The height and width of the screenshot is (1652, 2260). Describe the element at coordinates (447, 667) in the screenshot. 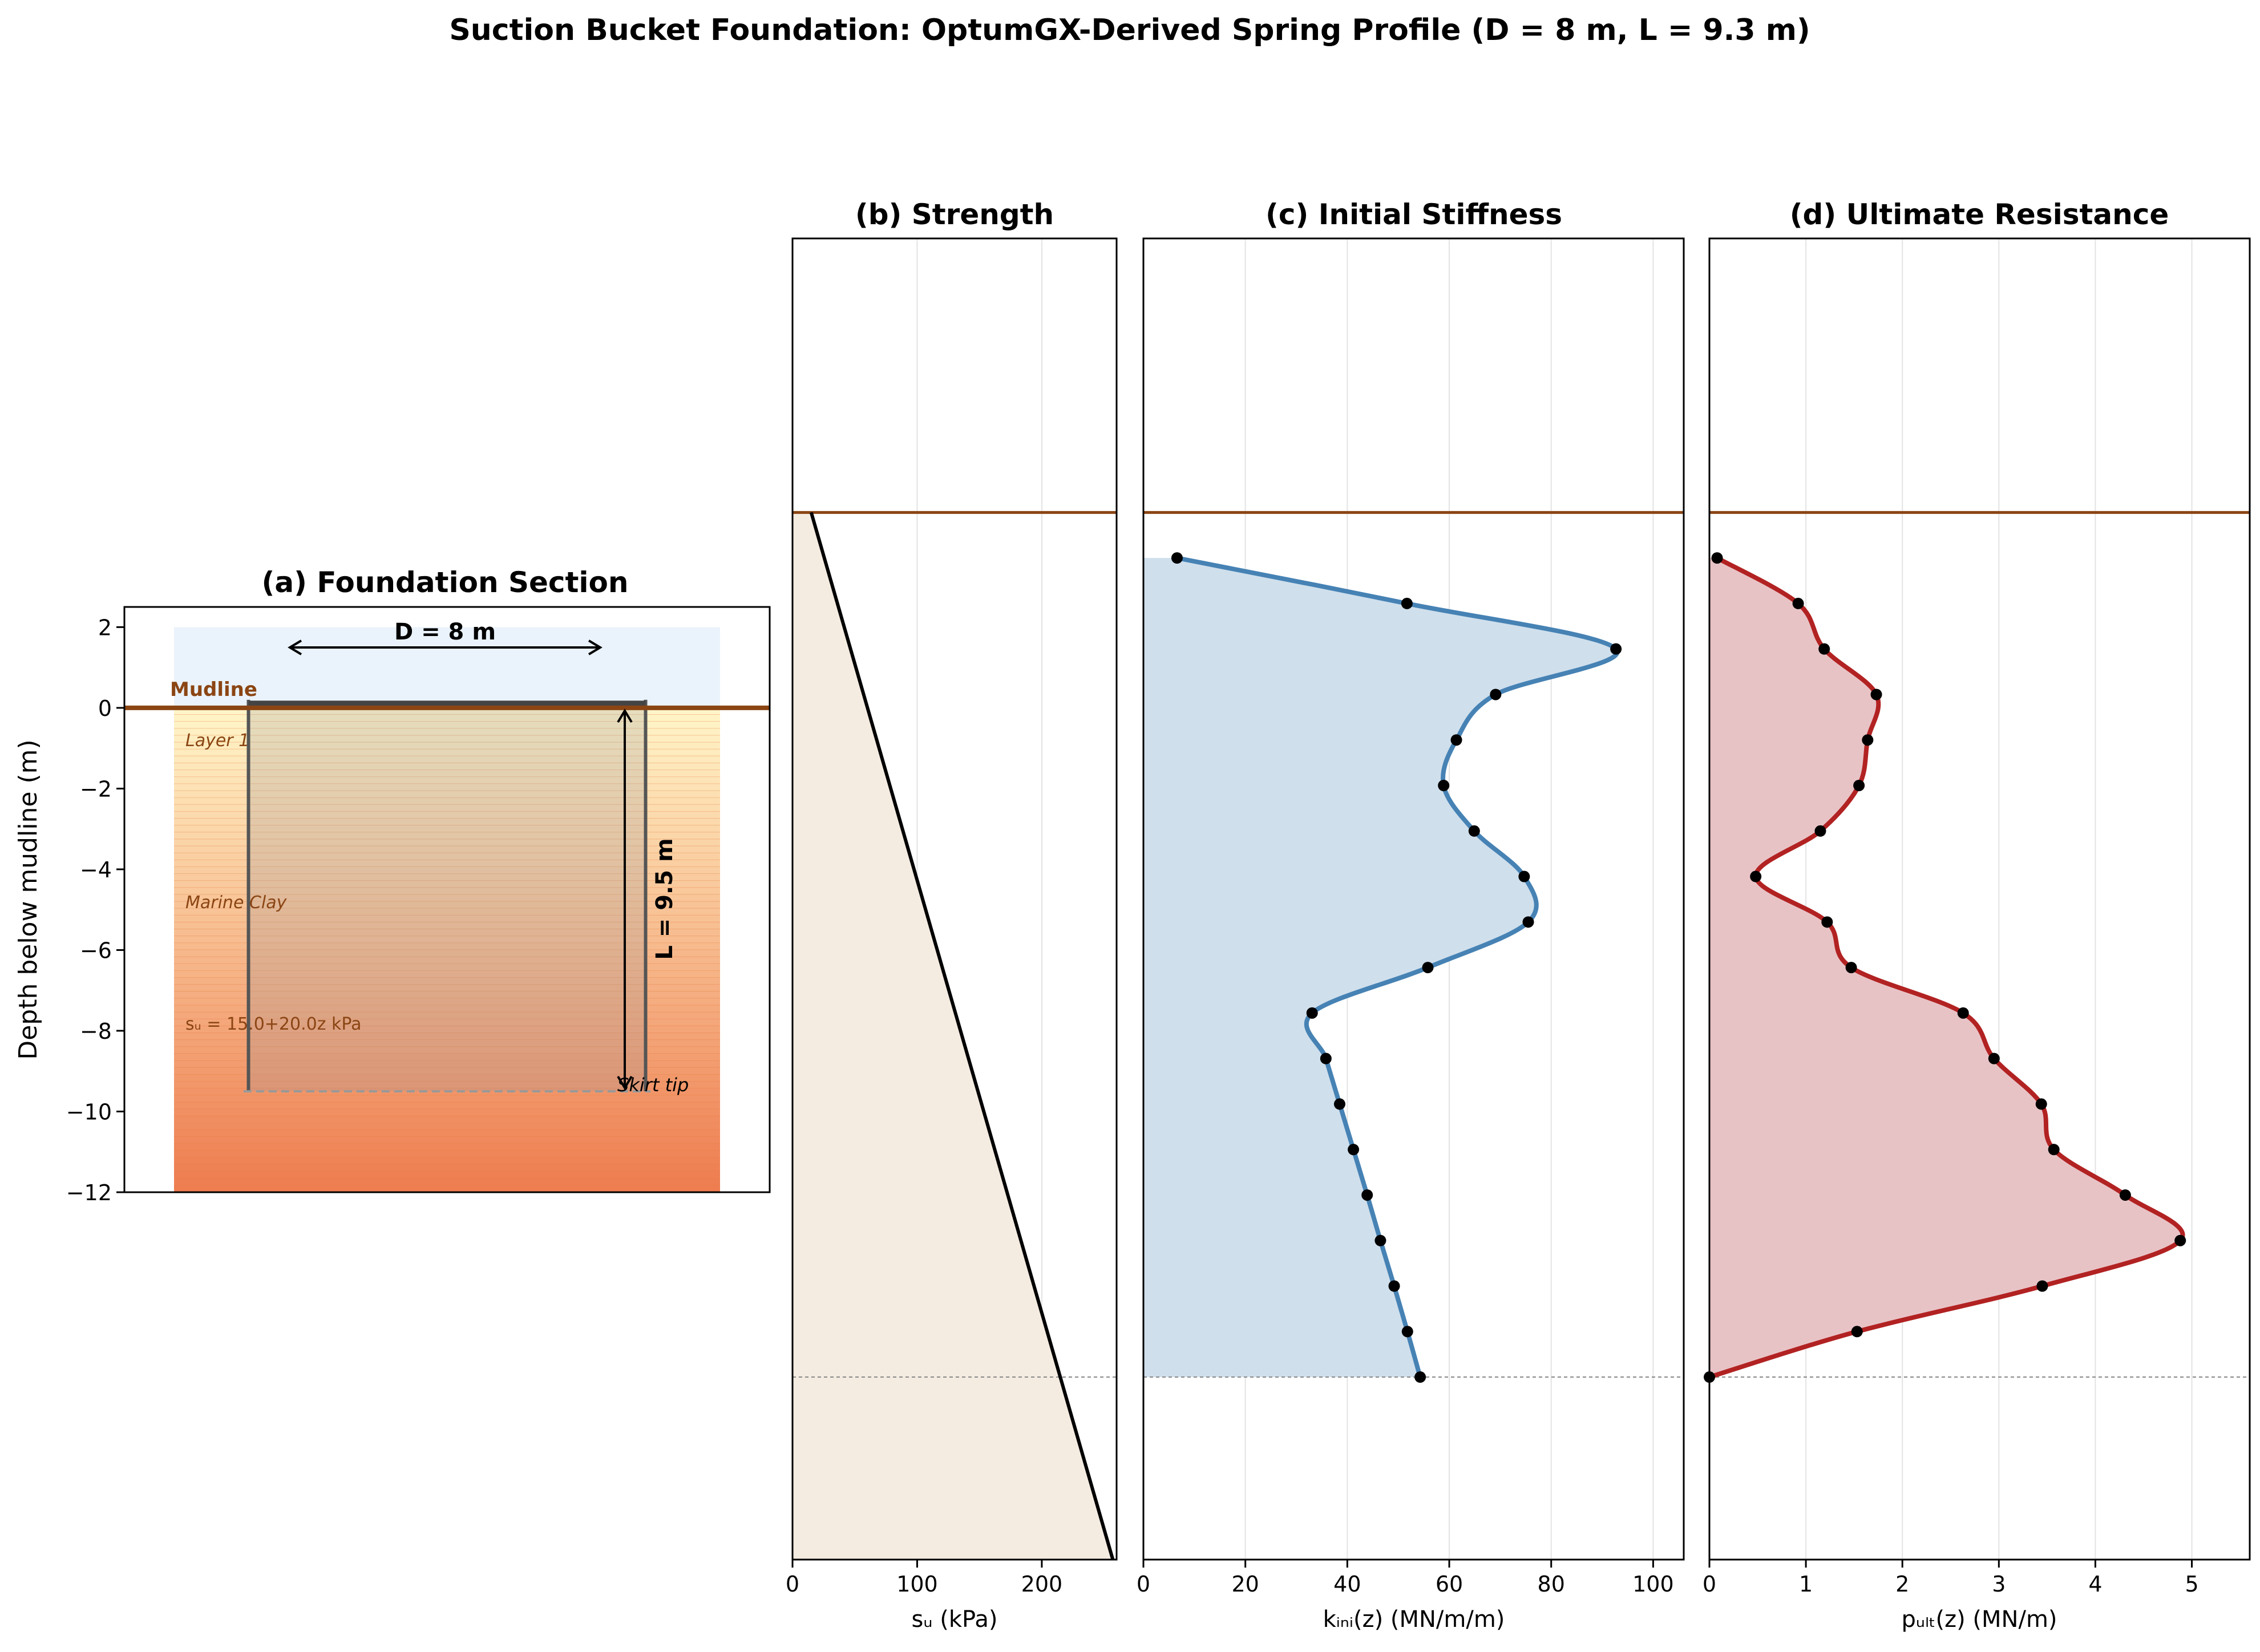

I see `water-column` at that location.